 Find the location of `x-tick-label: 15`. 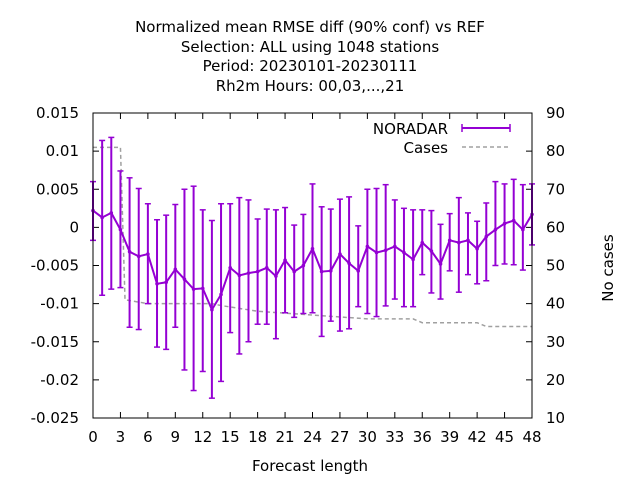

x-tick-label: 15 is located at coordinates (230, 437).